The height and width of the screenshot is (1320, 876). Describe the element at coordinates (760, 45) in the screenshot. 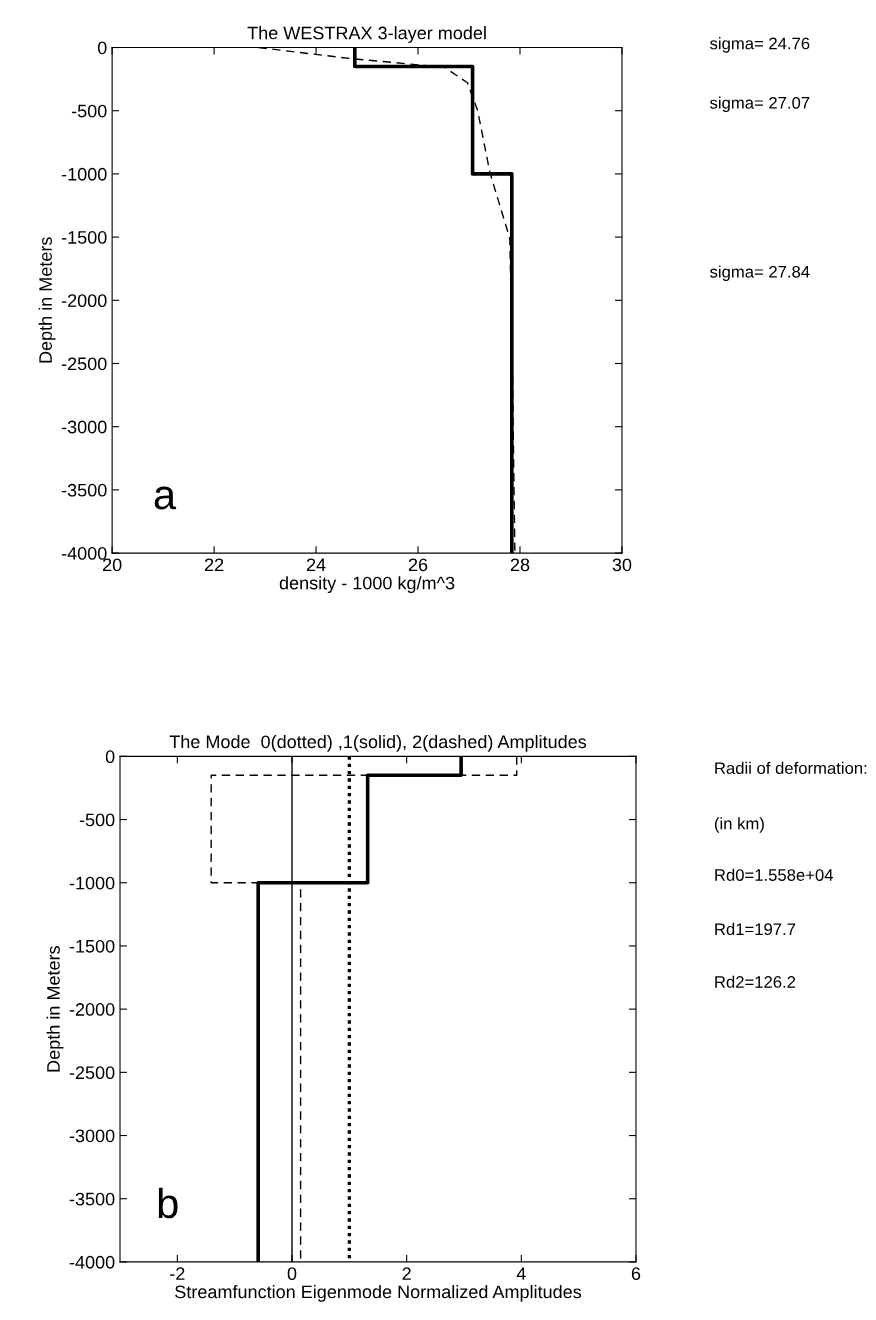

I see `text: sigma= 24.76` at that location.